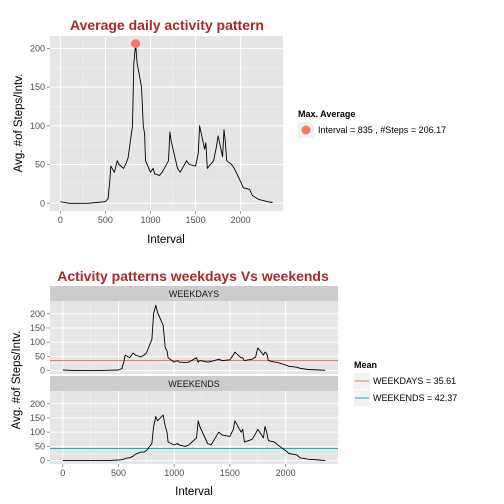 This screenshot has width=504, height=504. I want to click on strip-weekends-label: WEEKENDS, so click(194, 384).